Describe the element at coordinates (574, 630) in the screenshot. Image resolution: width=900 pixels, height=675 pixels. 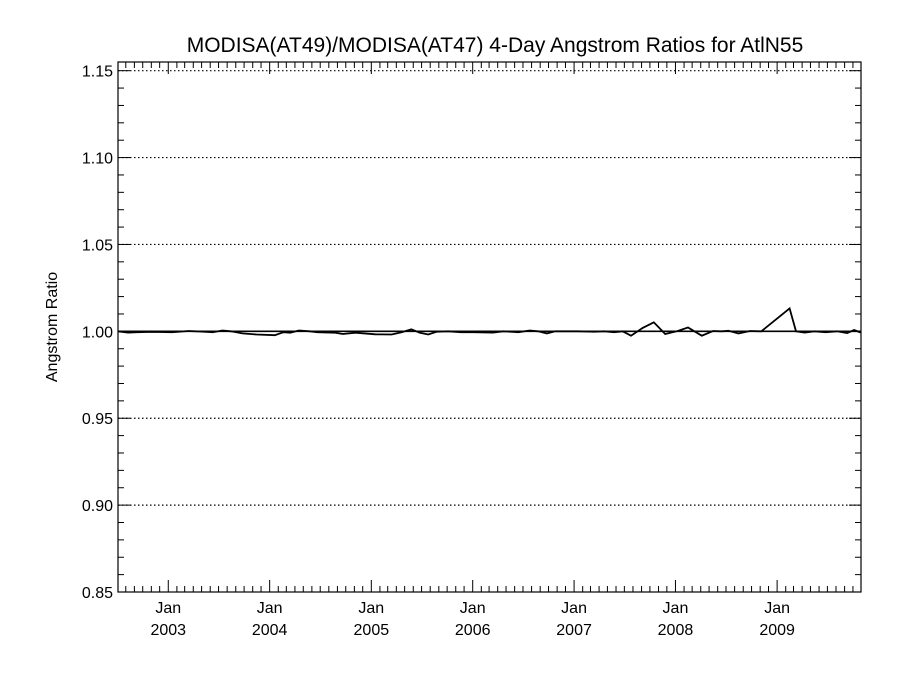
I see `x-tick-year-label: 2007` at that location.